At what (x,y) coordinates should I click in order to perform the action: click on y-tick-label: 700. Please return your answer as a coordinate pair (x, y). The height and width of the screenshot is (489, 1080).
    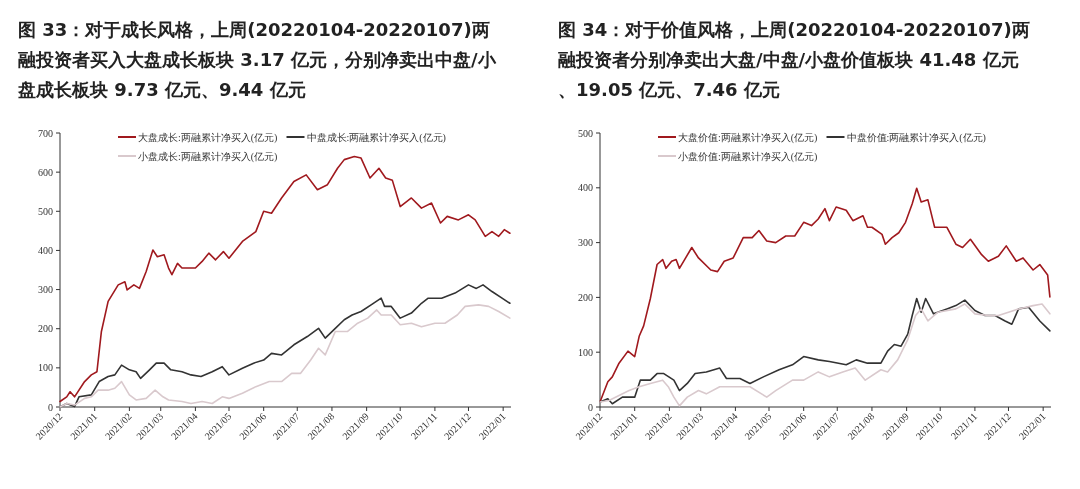
    Looking at the image, I should click on (45, 133).